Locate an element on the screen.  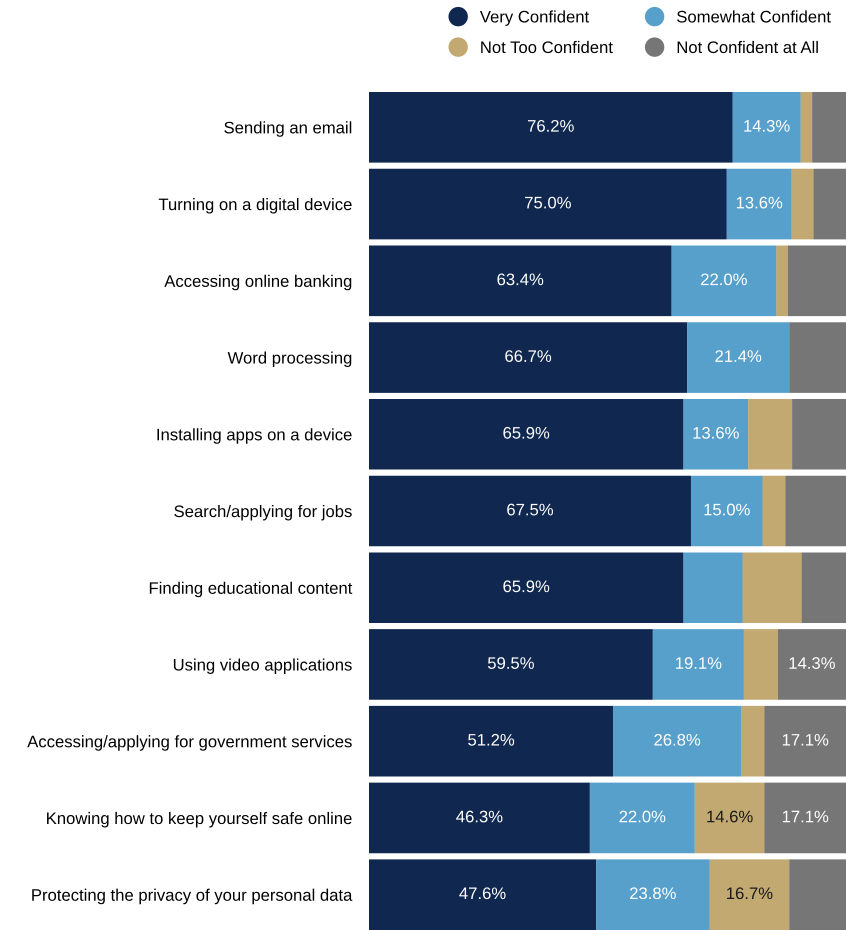
legend-label: Not Confident at All is located at coordinates (748, 47).